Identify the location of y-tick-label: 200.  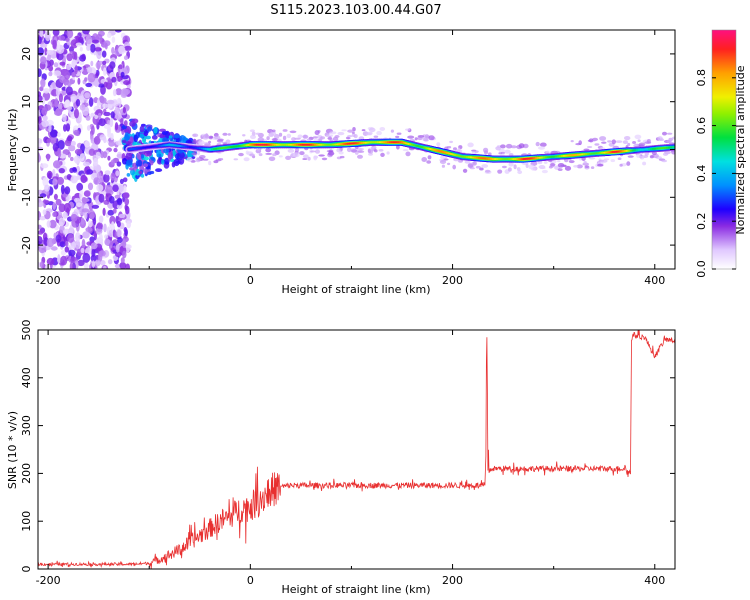
(26, 473).